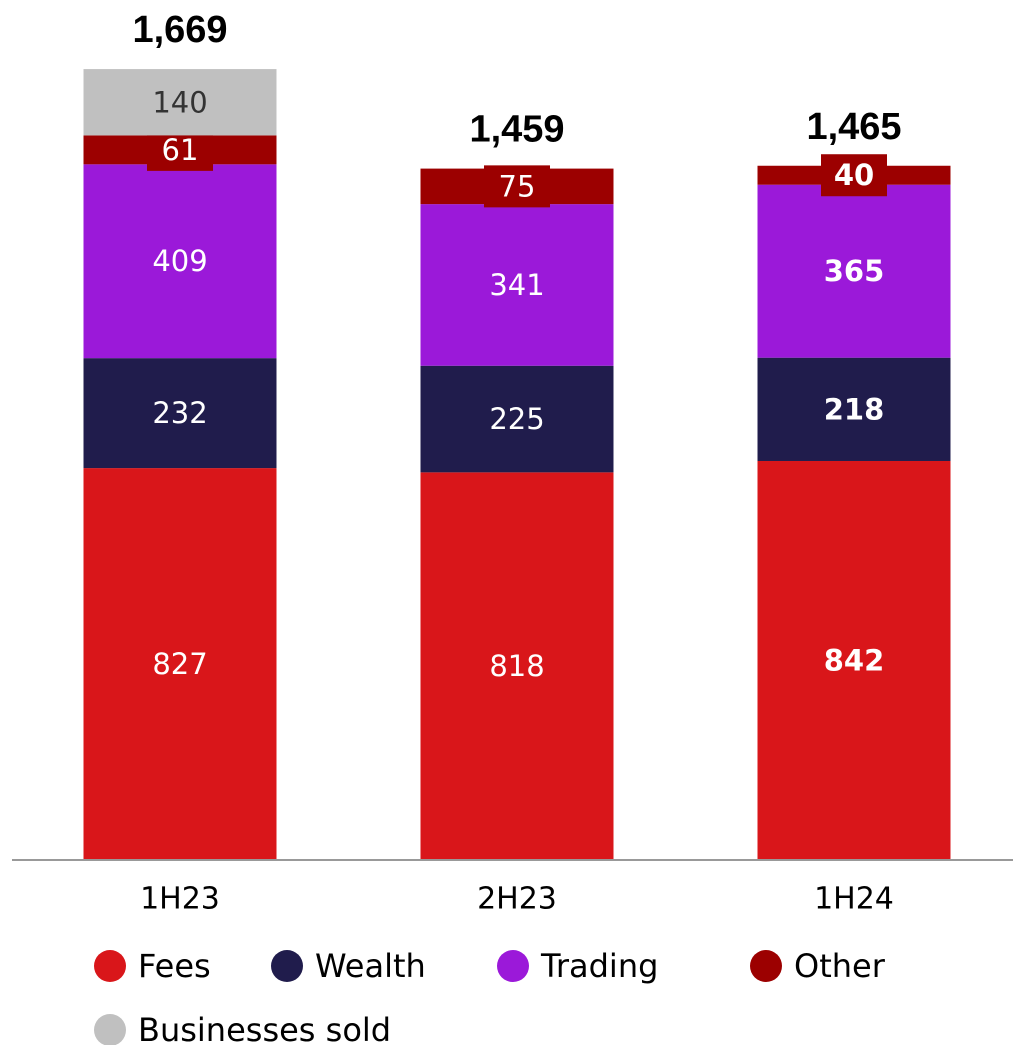 This screenshot has width=1013, height=1045. I want to click on value-label: 218, so click(854, 409).